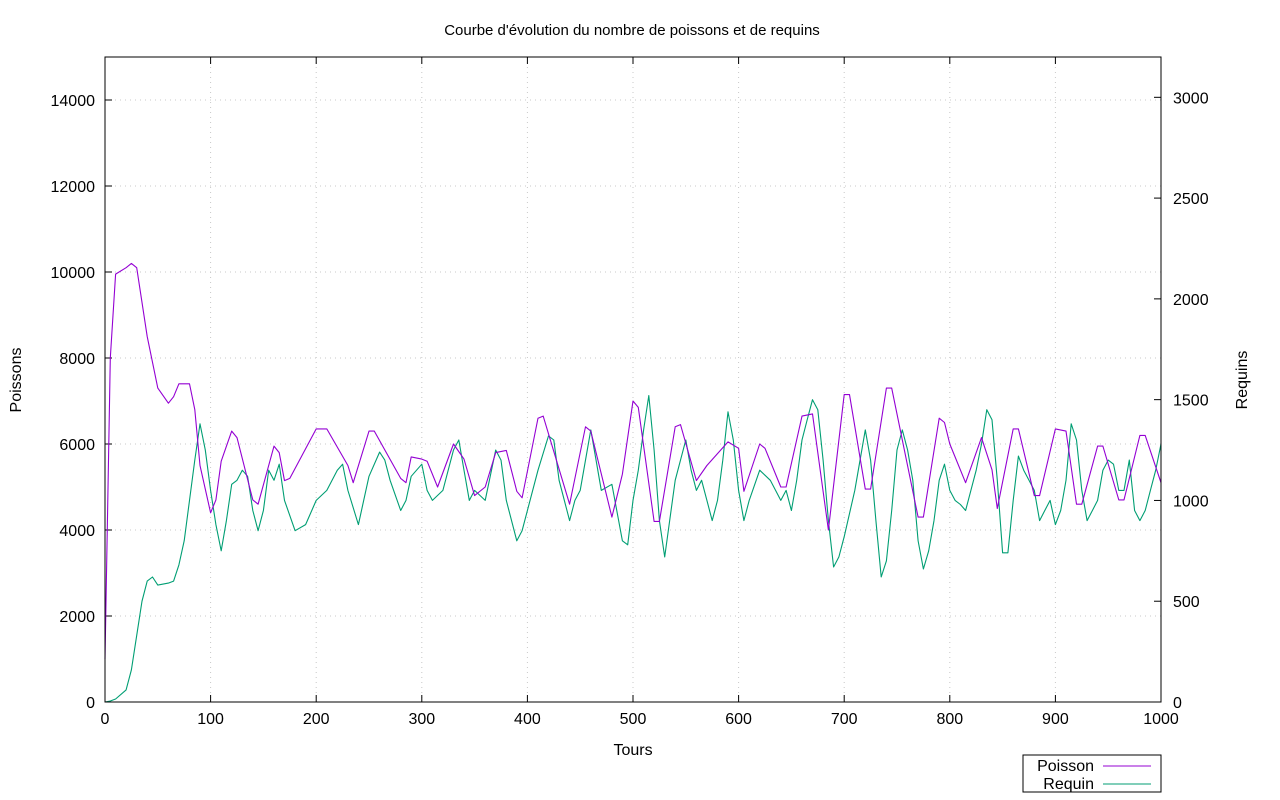 The height and width of the screenshot is (800, 1280). What do you see at coordinates (77, 445) in the screenshot?
I see `y-tick-label: 6000` at bounding box center [77, 445].